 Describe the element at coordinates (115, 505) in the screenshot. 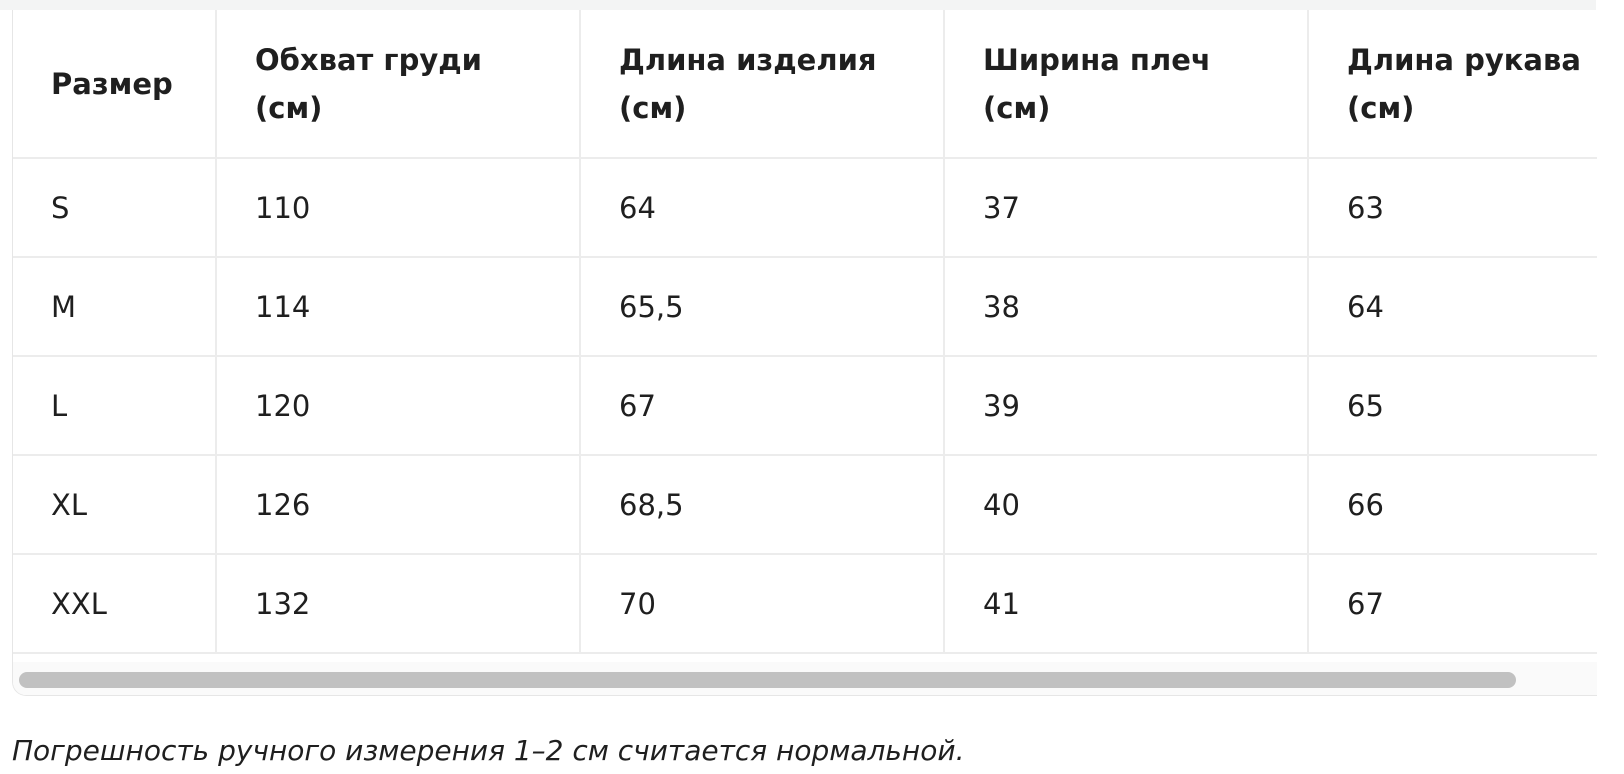

I see `table-cell: XL` at that location.